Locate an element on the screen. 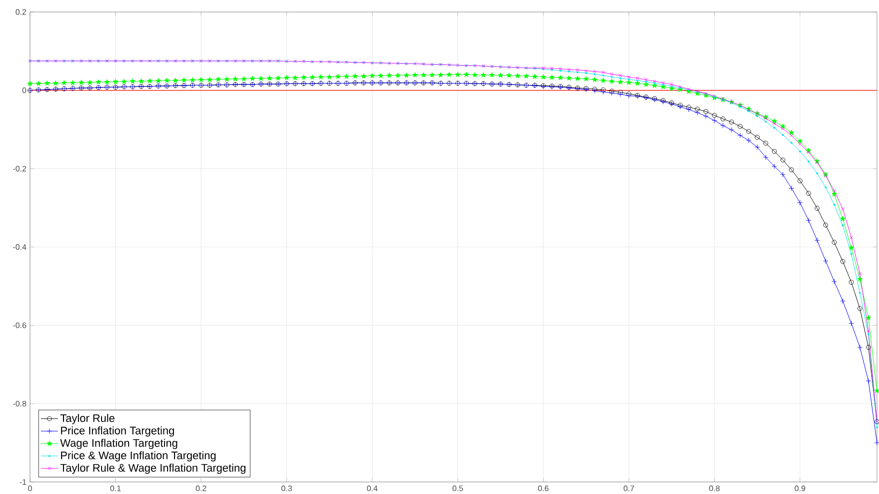  legend-label: Wage Inflation Targeting is located at coordinates (119, 444).